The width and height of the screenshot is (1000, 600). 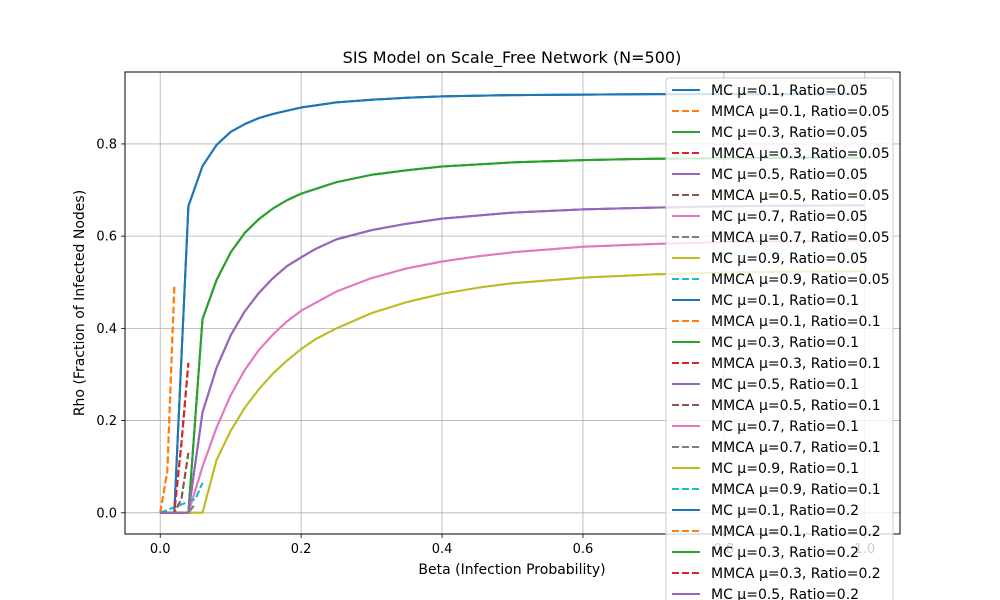 What do you see at coordinates (796, 574) in the screenshot?
I see `legend-label: MMCA μ=0.3, Ratio=0.2` at bounding box center [796, 574].